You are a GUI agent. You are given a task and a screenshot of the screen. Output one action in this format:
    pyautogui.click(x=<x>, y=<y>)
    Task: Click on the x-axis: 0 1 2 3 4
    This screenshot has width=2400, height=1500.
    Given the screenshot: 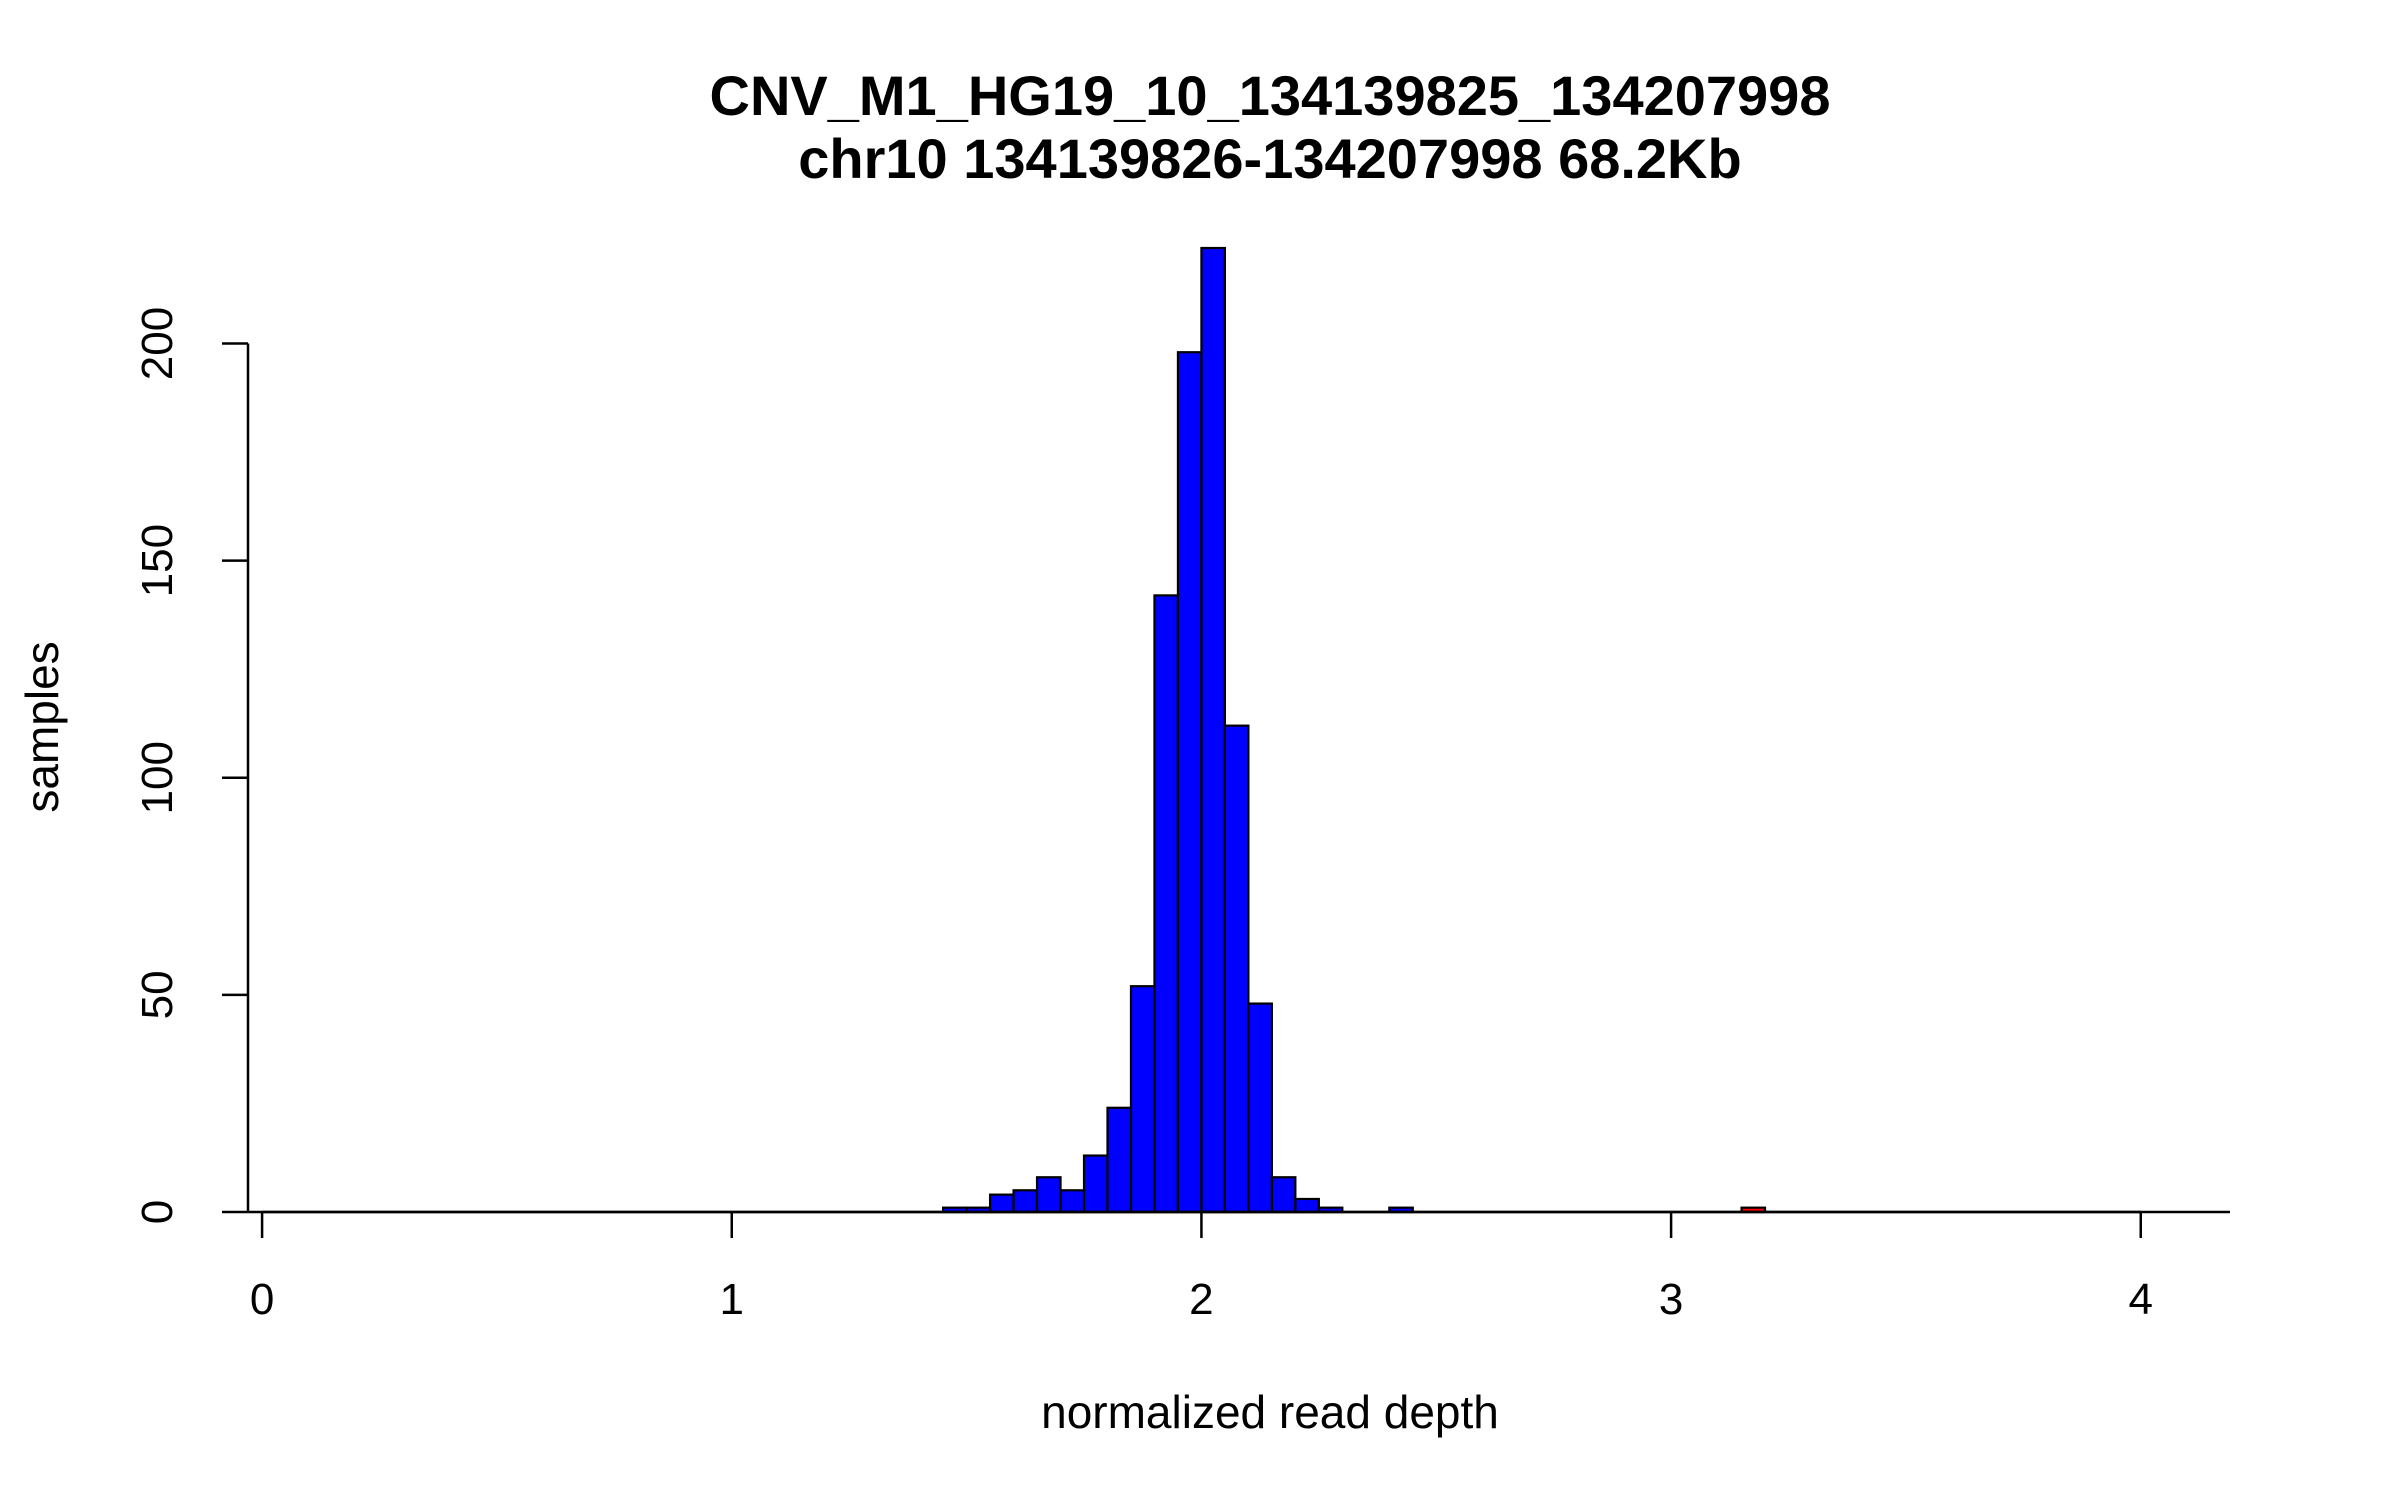 What is the action you would take?
    pyautogui.click(x=1201, y=1267)
    